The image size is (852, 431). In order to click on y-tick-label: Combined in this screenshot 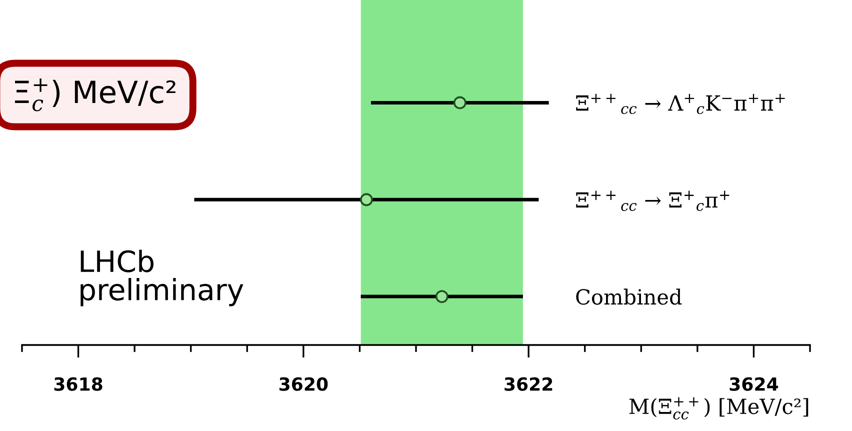, I will do `click(629, 296)`.